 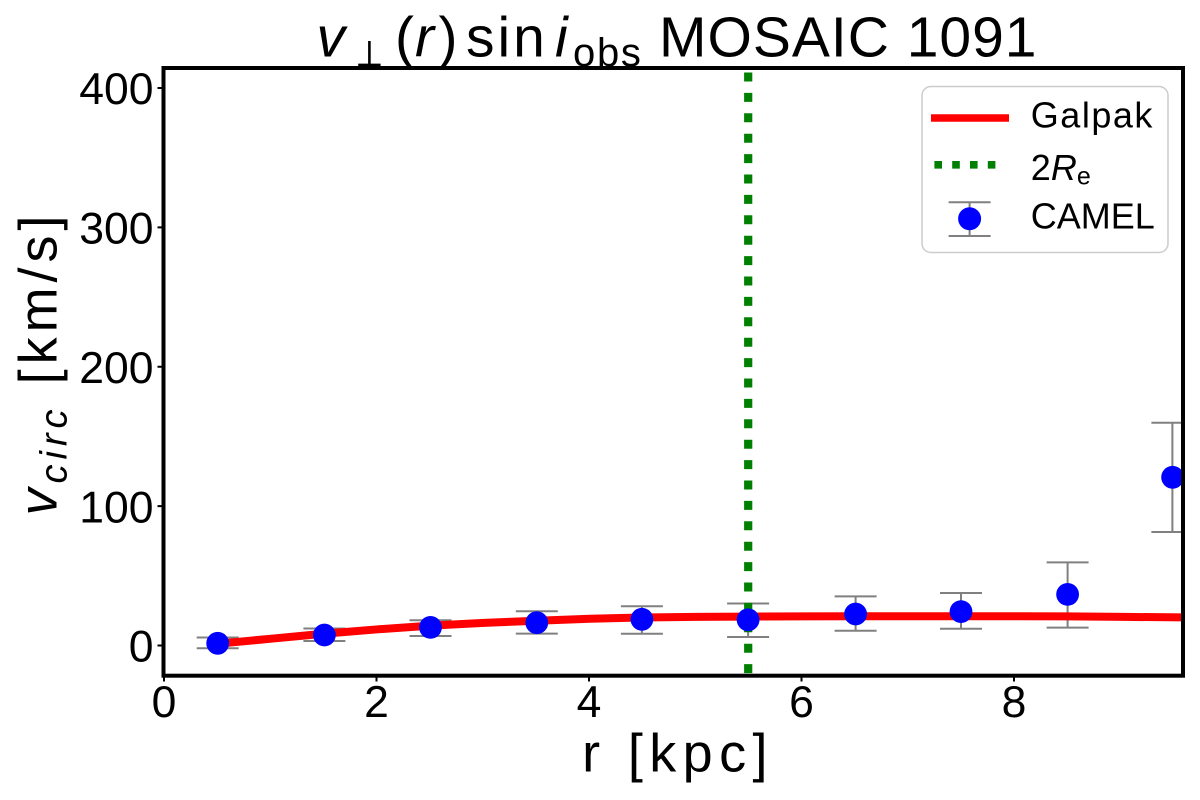 I want to click on svg-text: r [kpc], so click(x=678, y=754).